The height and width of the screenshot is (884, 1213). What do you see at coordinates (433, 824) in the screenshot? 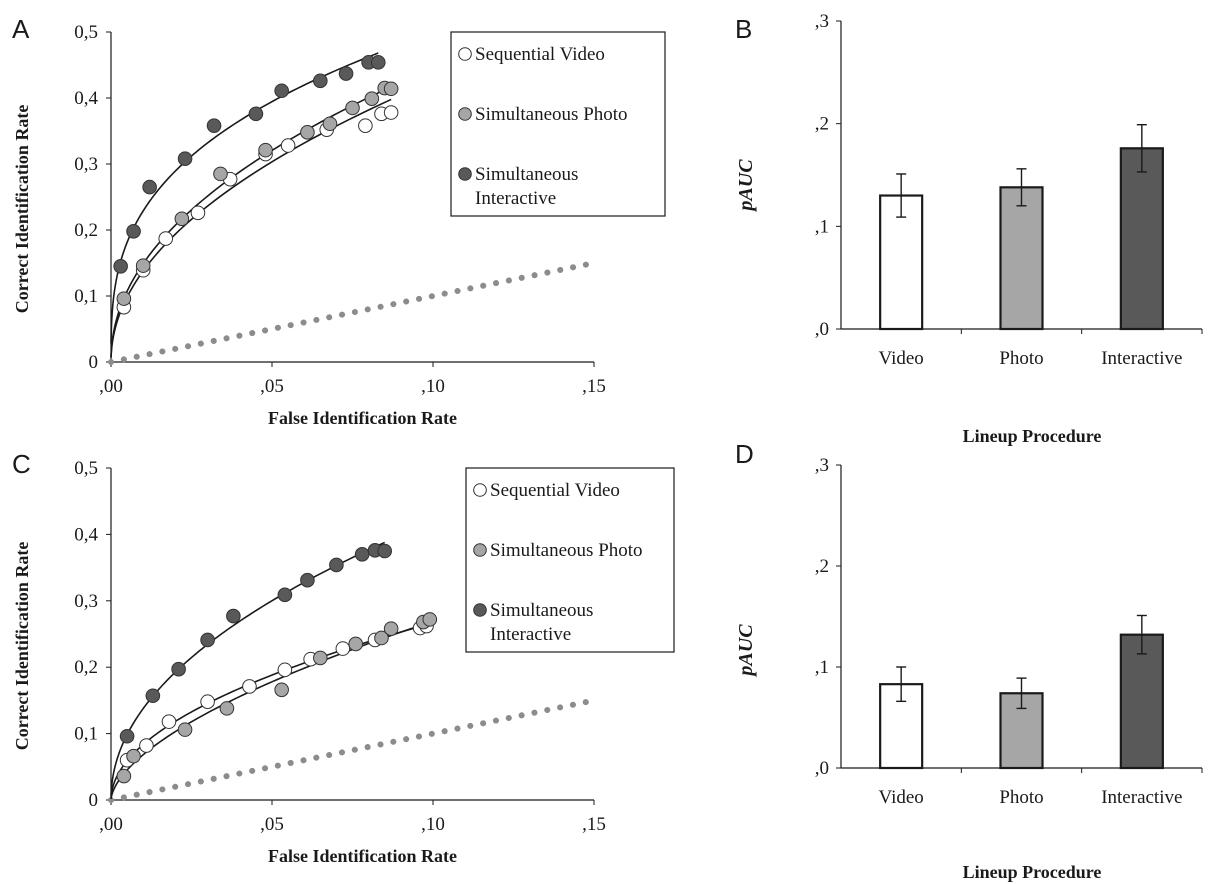
I see `x-tick-label: ,10` at bounding box center [433, 824].